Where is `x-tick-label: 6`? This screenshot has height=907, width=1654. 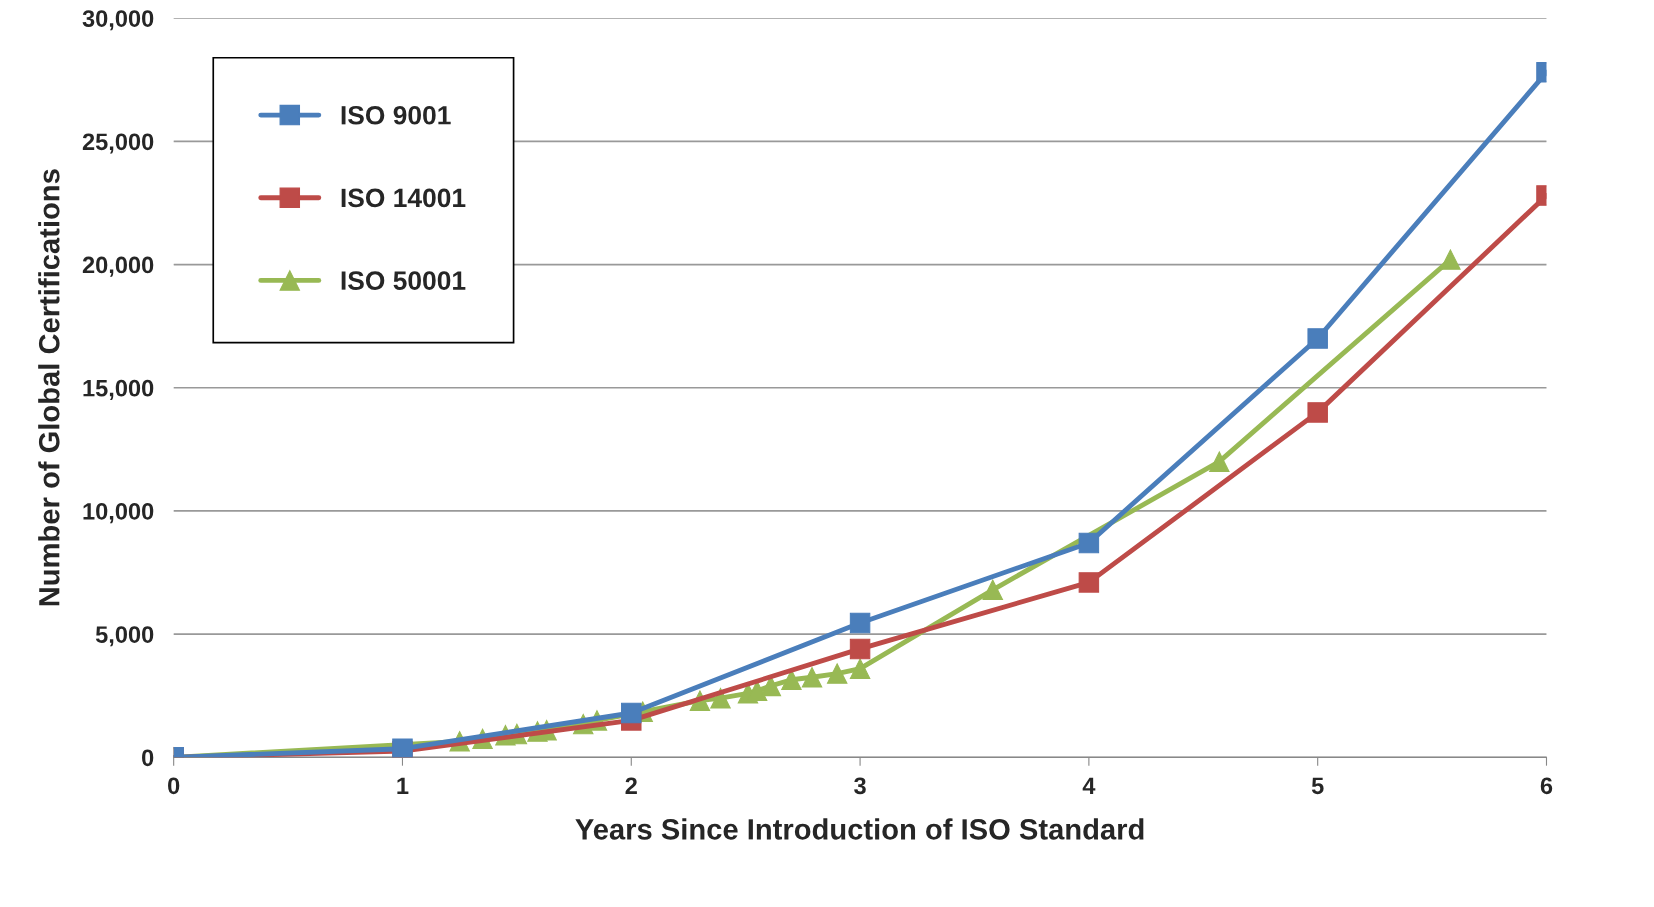 x-tick-label: 6 is located at coordinates (1546, 786).